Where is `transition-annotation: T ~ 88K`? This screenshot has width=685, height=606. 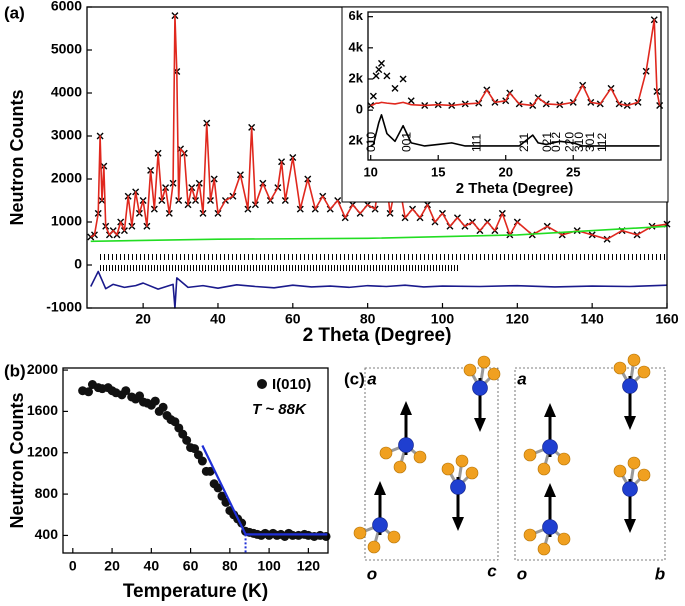 transition-annotation: T ~ 88K is located at coordinates (279, 409).